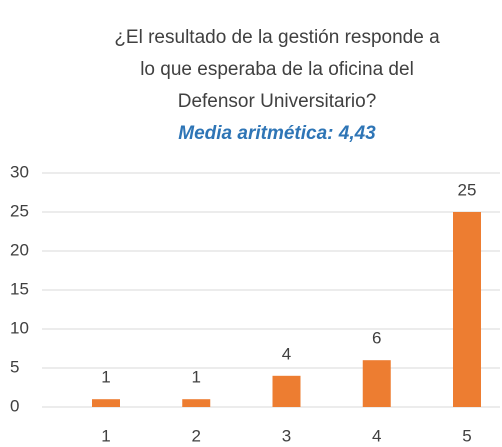  Describe the element at coordinates (286, 435) in the screenshot. I see `x-tick-label: 3` at that location.